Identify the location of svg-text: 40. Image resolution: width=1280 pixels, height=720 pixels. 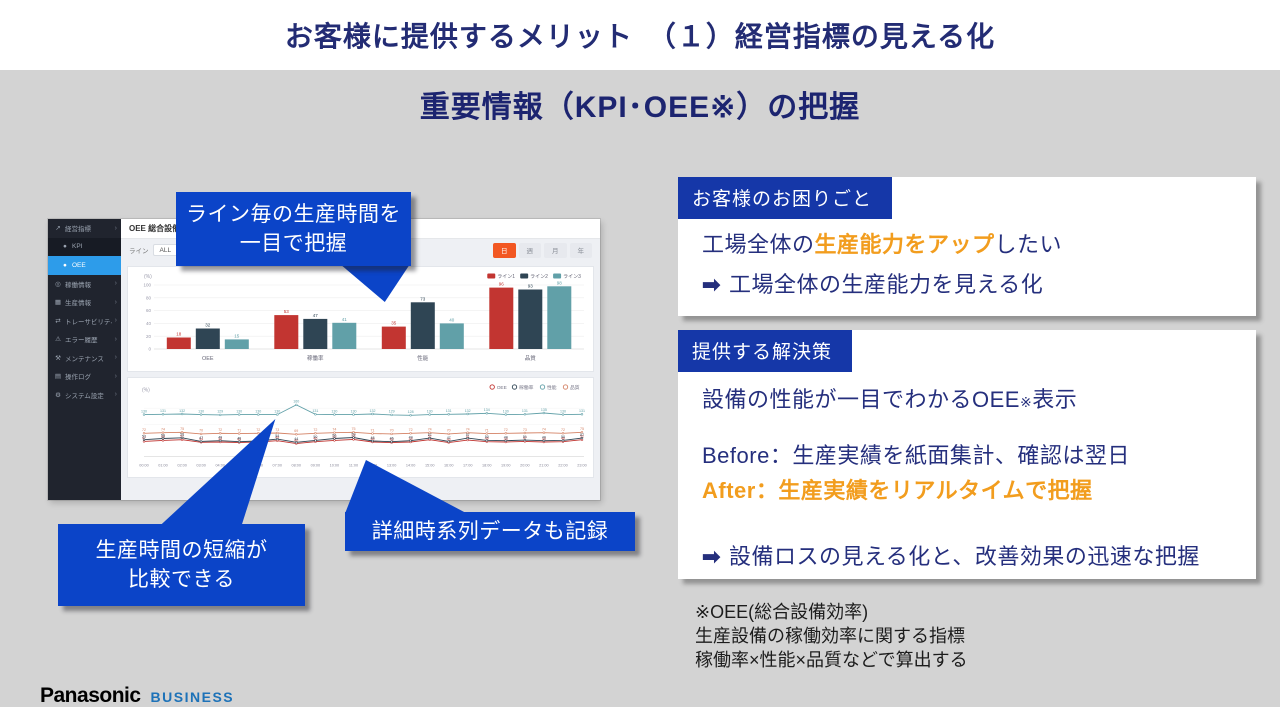
(296, 440).